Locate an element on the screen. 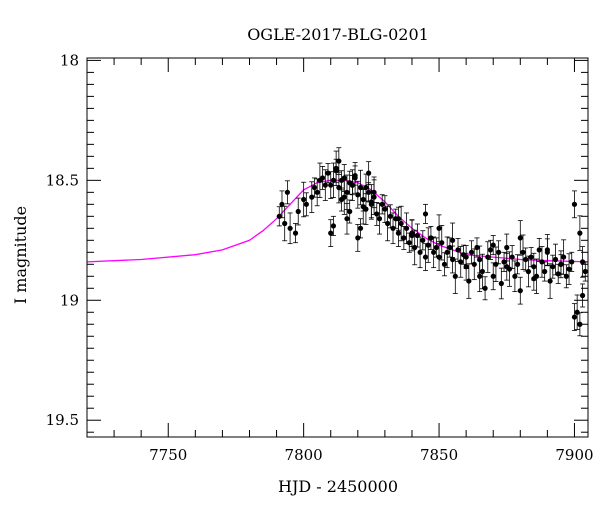 This screenshot has height=517, width=600. model-curve is located at coordinates (337, 221).